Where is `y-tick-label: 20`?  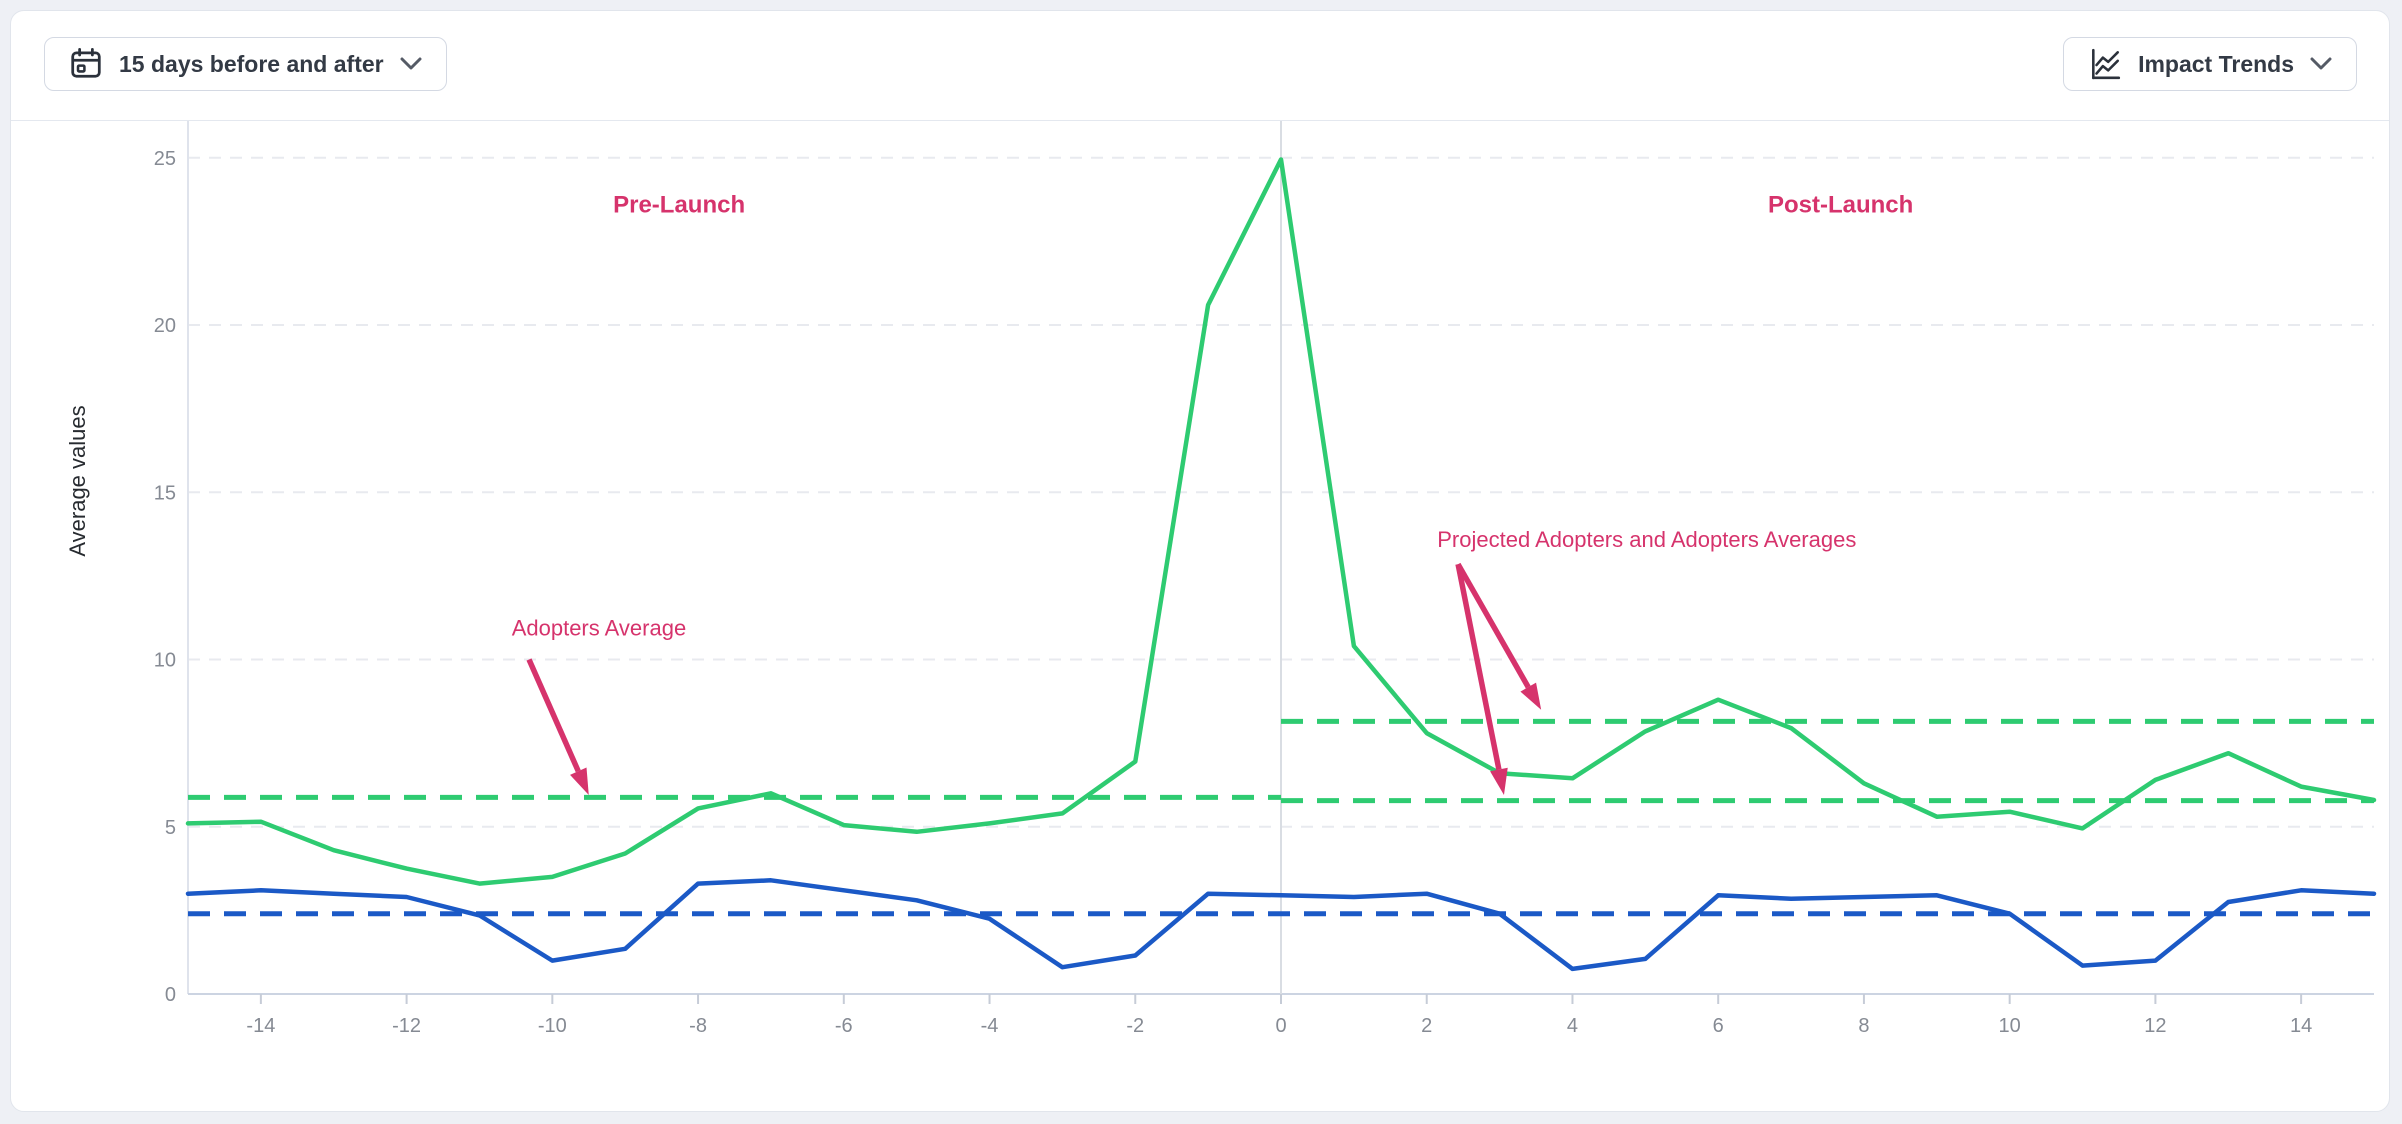
y-tick-label: 20 is located at coordinates (165, 326).